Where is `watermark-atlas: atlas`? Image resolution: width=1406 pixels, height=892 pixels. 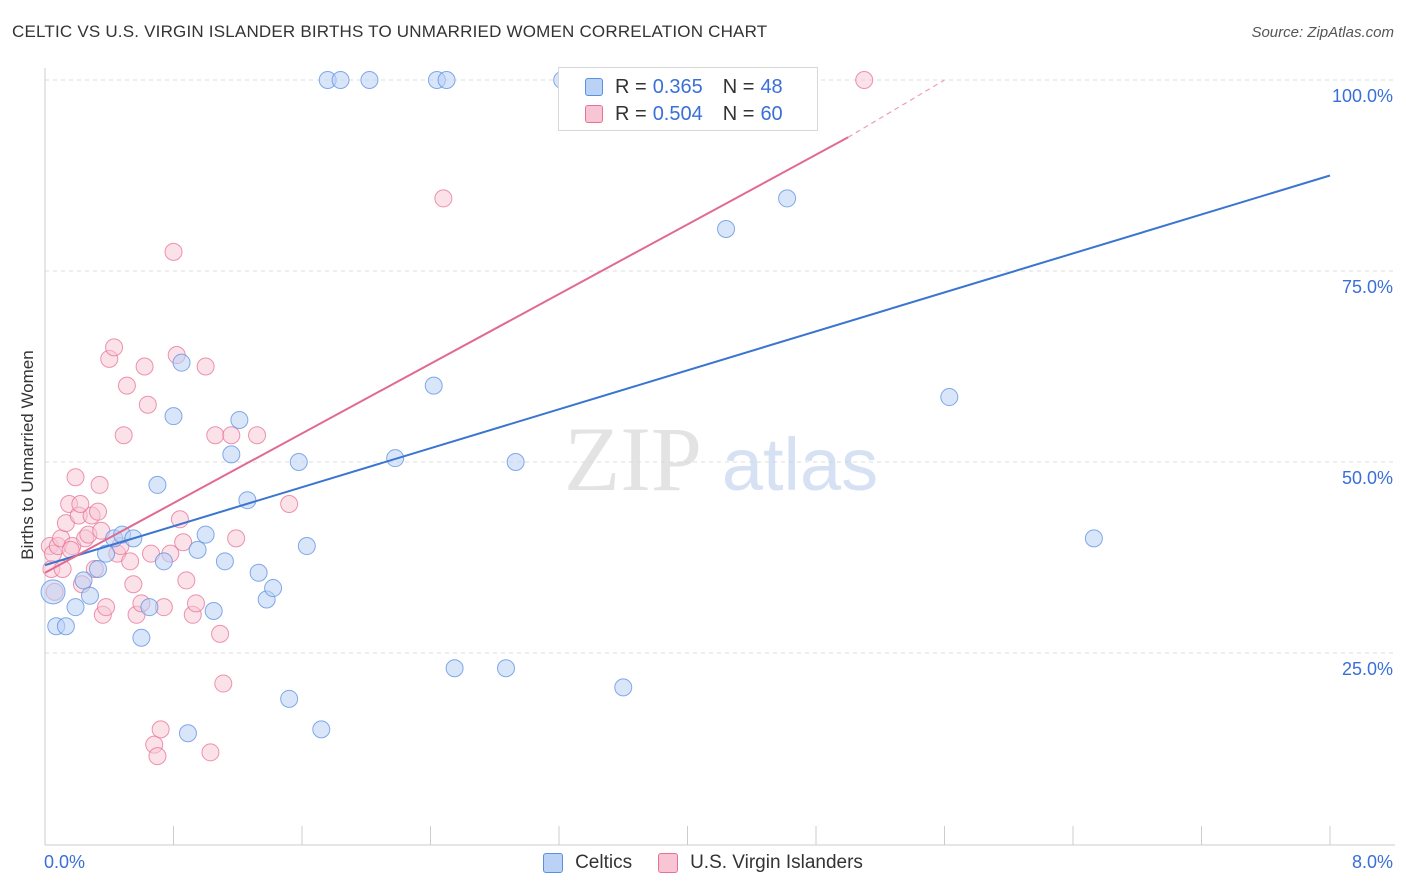 watermark-atlas: atlas is located at coordinates (800, 464).